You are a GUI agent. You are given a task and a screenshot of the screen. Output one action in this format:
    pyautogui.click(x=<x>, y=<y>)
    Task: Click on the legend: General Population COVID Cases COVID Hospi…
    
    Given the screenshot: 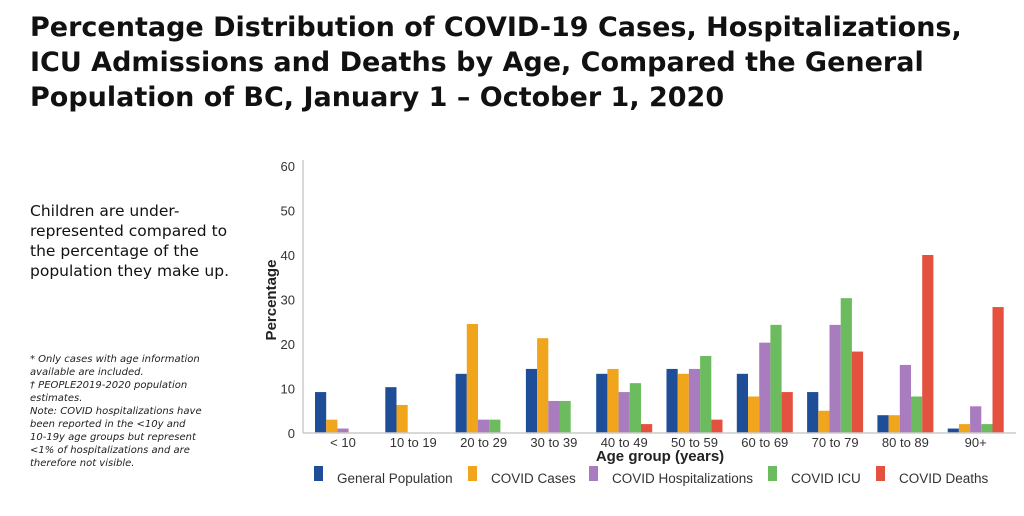 What is the action you would take?
    pyautogui.click(x=651, y=476)
    